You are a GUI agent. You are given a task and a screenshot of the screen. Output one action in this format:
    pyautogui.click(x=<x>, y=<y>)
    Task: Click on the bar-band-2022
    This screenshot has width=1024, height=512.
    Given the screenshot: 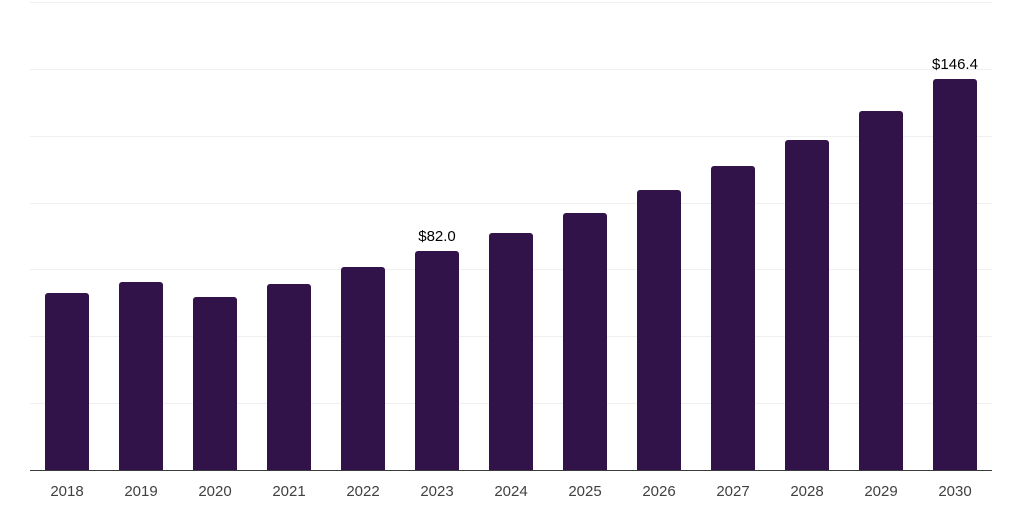 What is the action you would take?
    pyautogui.click(x=363, y=236)
    